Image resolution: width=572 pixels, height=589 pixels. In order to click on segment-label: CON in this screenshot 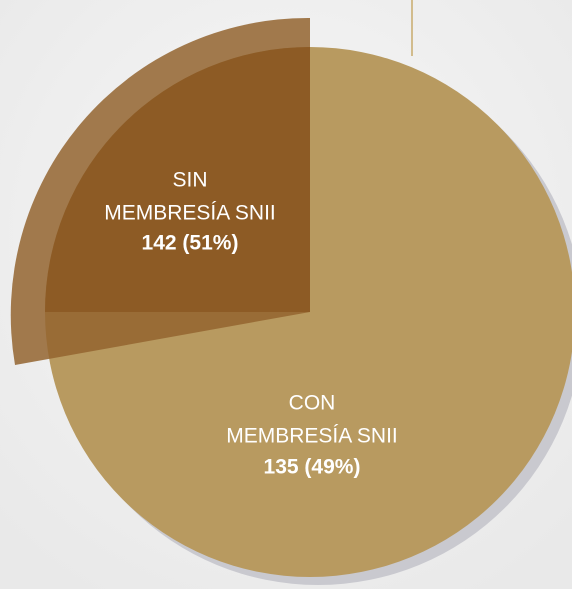, I will do `click(312, 403)`.